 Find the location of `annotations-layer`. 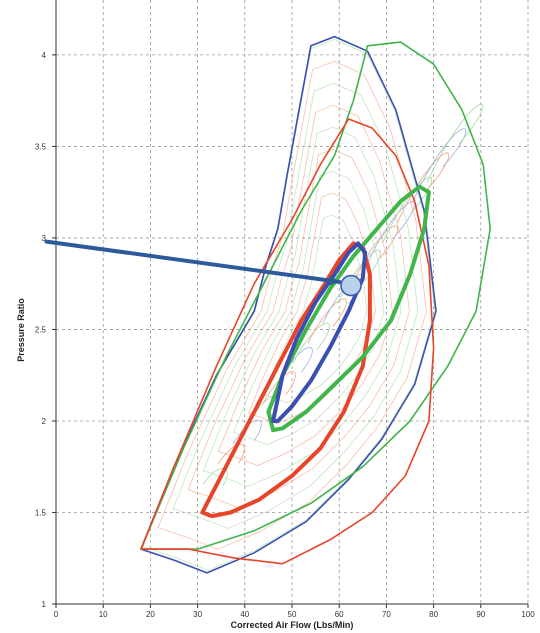

annotations-layer is located at coordinates (203, 268).